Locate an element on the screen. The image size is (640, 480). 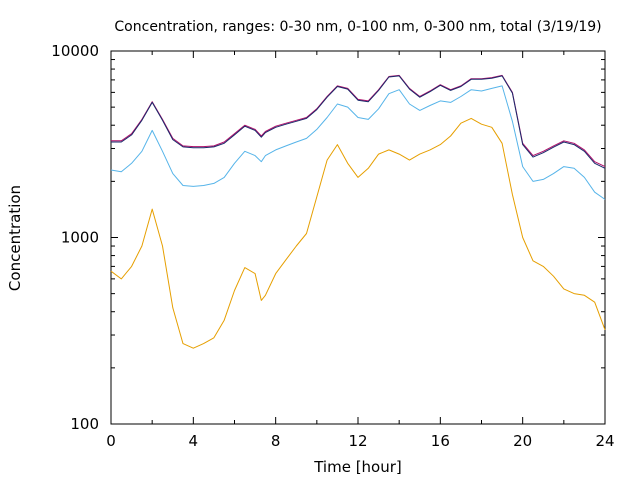
y-tick-label: 10000 is located at coordinates (75, 51).